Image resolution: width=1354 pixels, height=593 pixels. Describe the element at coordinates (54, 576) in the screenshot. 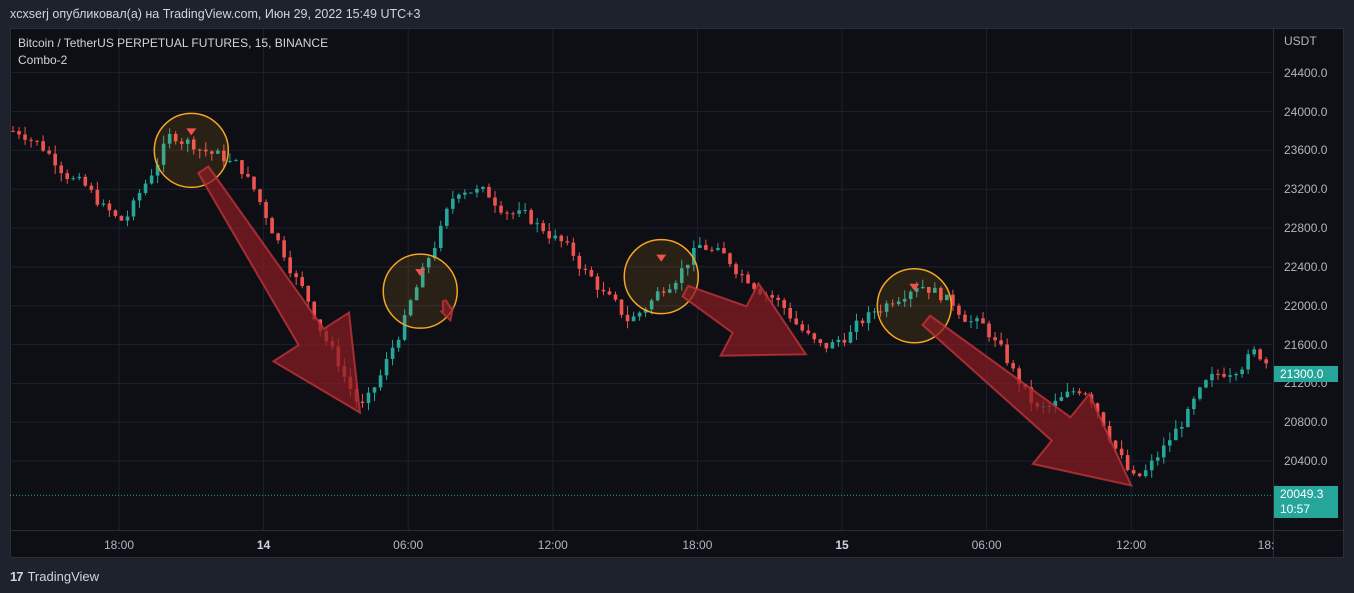

I see `tradingview-footer: 17 TradingView` at that location.